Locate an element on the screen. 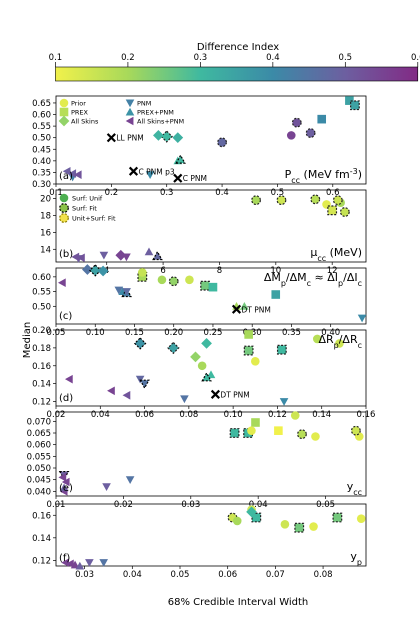  x-tick-label: 0.6 is located at coordinates (333, 193).